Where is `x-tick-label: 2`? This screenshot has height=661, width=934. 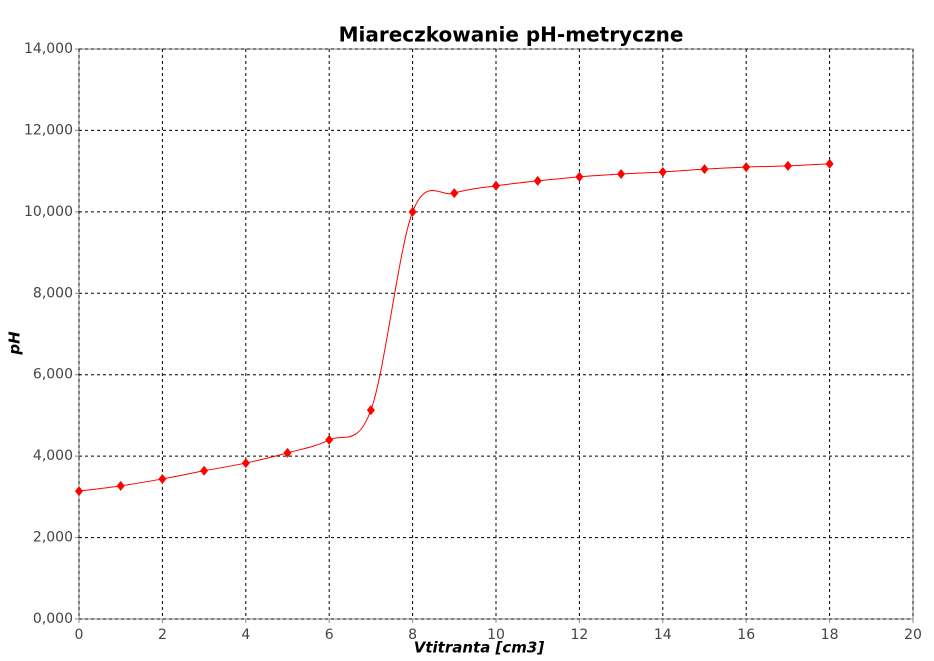
x-tick-label: 2 is located at coordinates (162, 635).